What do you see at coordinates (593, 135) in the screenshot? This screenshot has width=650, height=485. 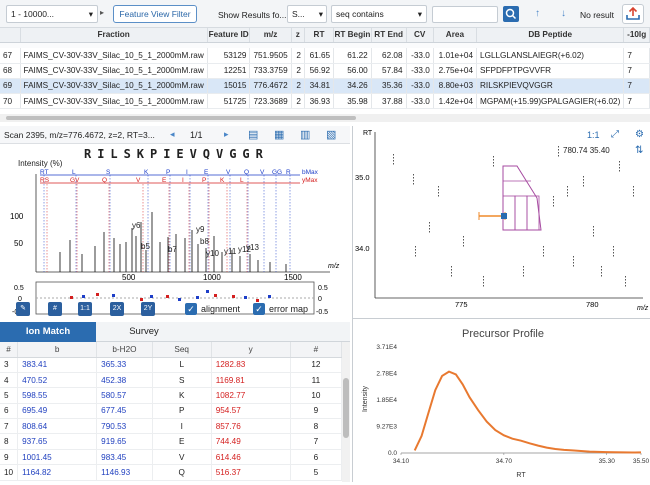 I see `ratio-button: 1:1` at bounding box center [593, 135].